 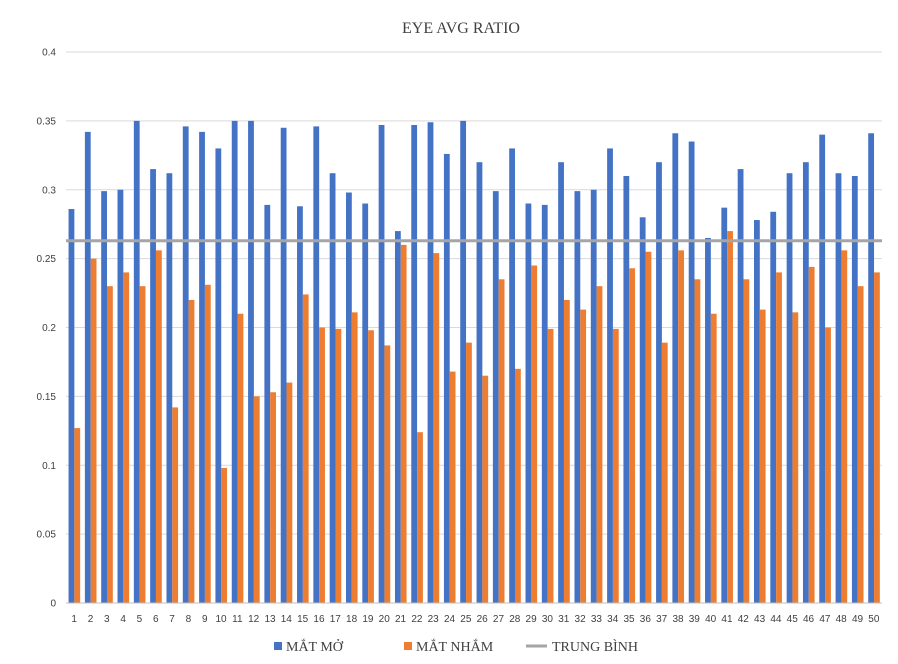 What do you see at coordinates (449, 646) in the screenshot?
I see `legend-item-series-2: MẮT NHẮM` at bounding box center [449, 646].